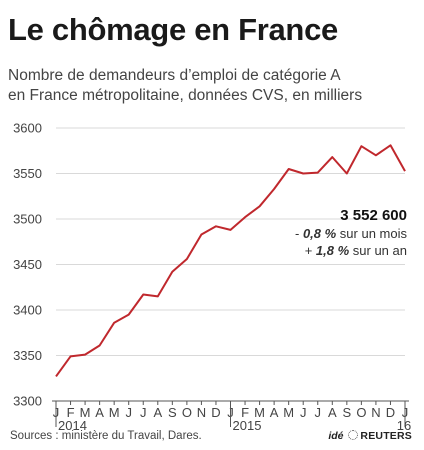  I want to click on y-tick-label: 3450, so click(27, 264).